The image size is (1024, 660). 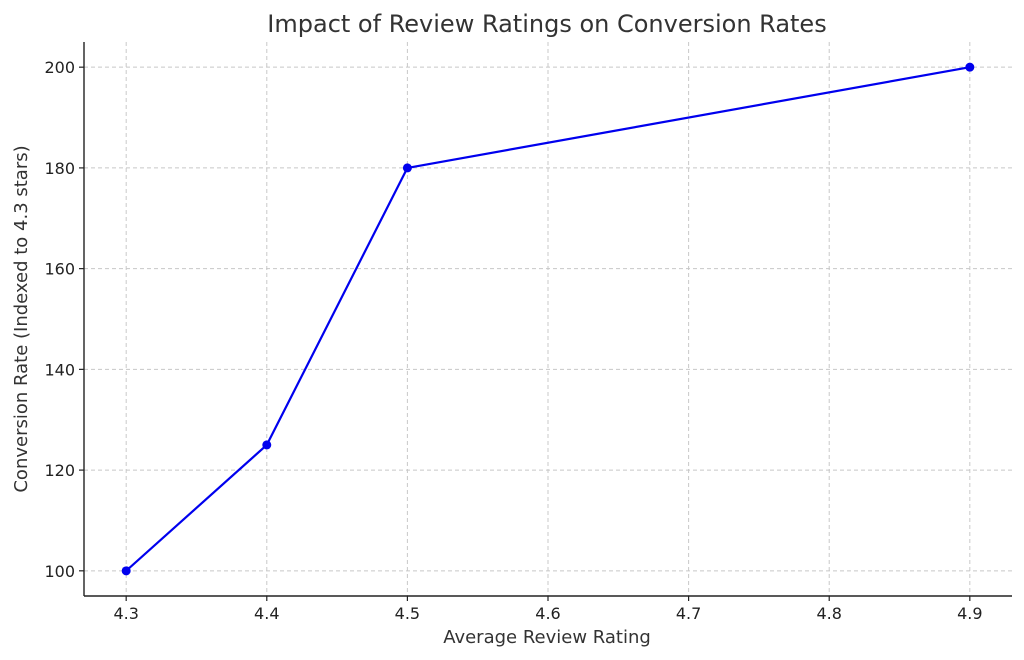 What do you see at coordinates (21, 318) in the screenshot?
I see `y-axis-label: Conversion Rate (Indexed to 4.3 stars)` at bounding box center [21, 318].